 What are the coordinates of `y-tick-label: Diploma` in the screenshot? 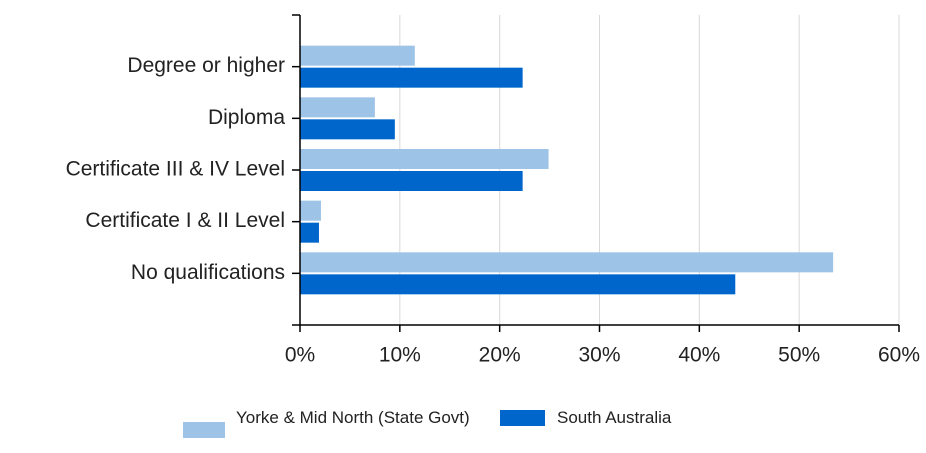 It's located at (246, 117).